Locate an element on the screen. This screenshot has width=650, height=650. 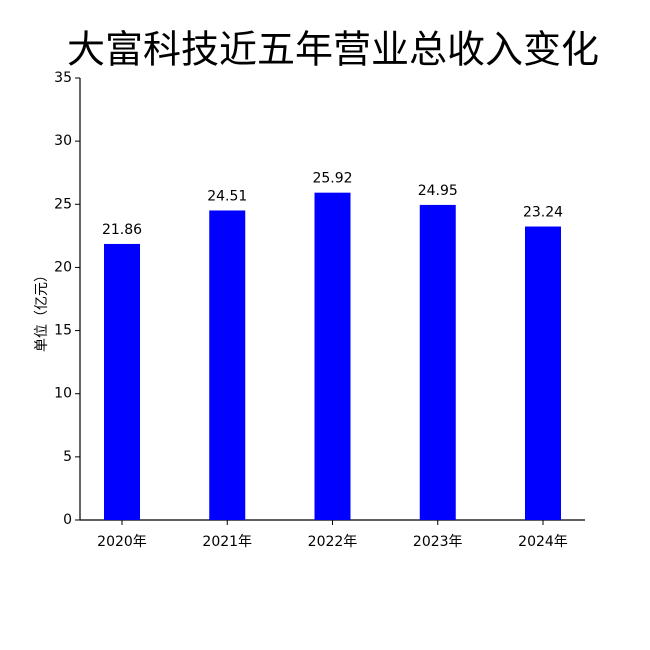
value-label: 25.92 is located at coordinates (332, 179).